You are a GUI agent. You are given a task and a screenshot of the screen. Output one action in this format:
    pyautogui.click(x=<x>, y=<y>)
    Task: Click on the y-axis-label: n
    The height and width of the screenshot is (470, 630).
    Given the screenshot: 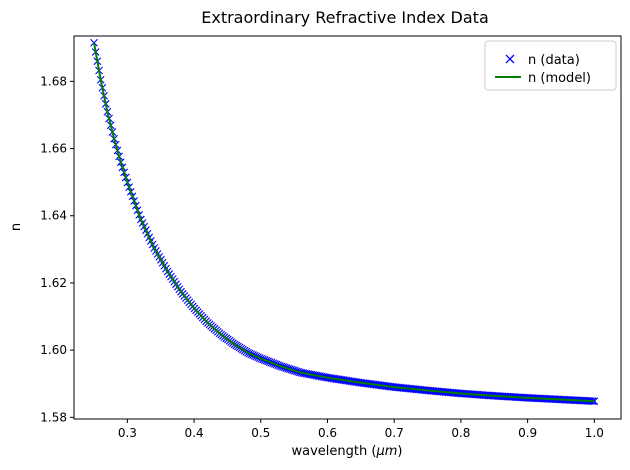 What is the action you would take?
    pyautogui.click(x=16, y=227)
    